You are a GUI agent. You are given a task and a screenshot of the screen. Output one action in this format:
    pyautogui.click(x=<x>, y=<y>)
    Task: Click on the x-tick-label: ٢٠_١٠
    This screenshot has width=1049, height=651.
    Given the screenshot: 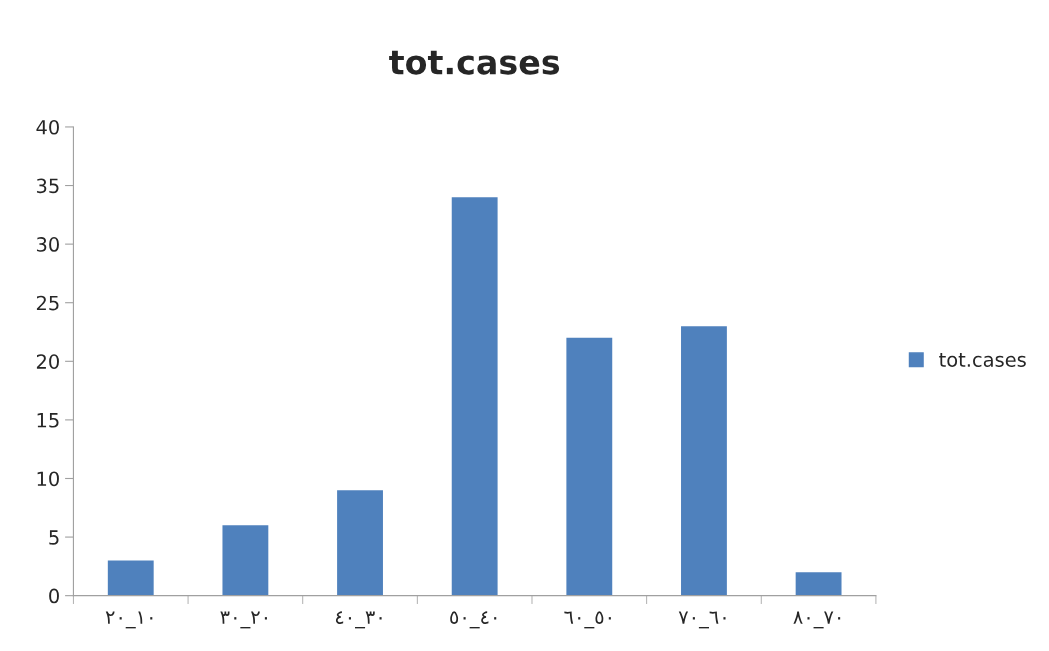 What is the action you would take?
    pyautogui.click(x=129, y=620)
    